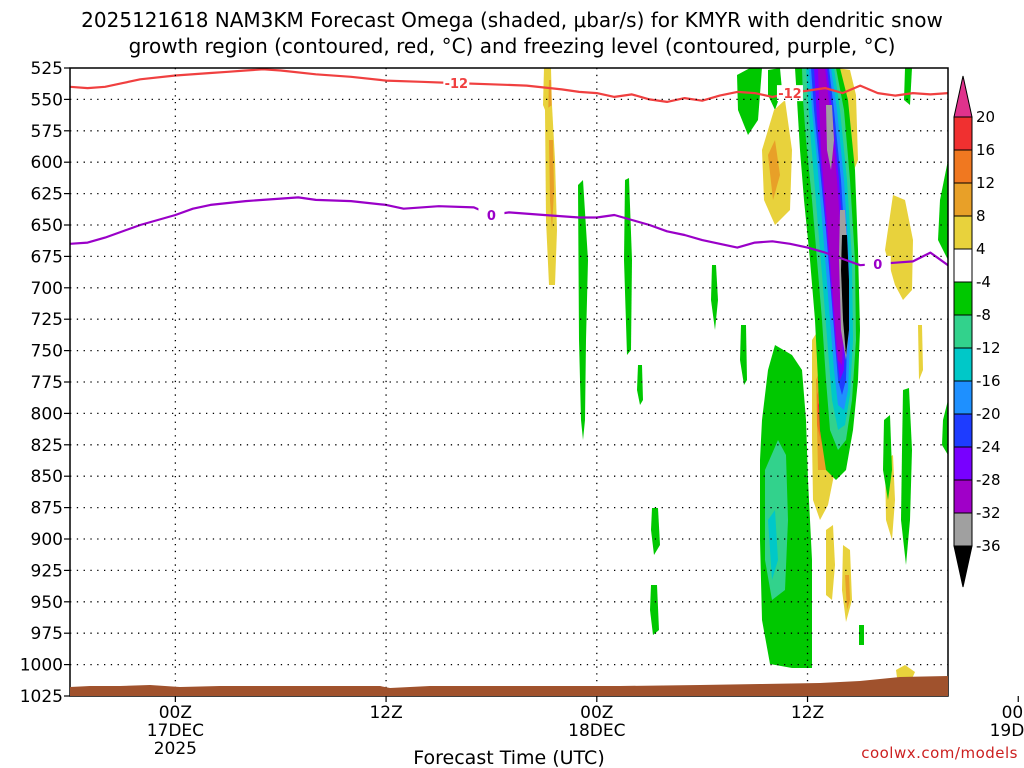 This screenshot has width=1024, height=768. I want to click on y-tick-label: 1000, so click(41, 666).